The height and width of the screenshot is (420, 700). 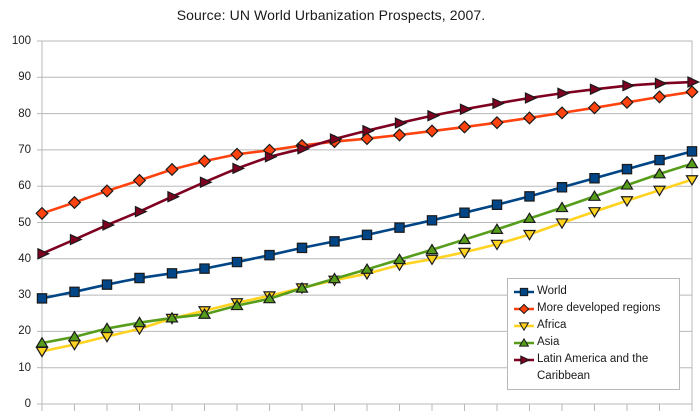 I want to click on legend-item-world: World, so click(x=593, y=291).